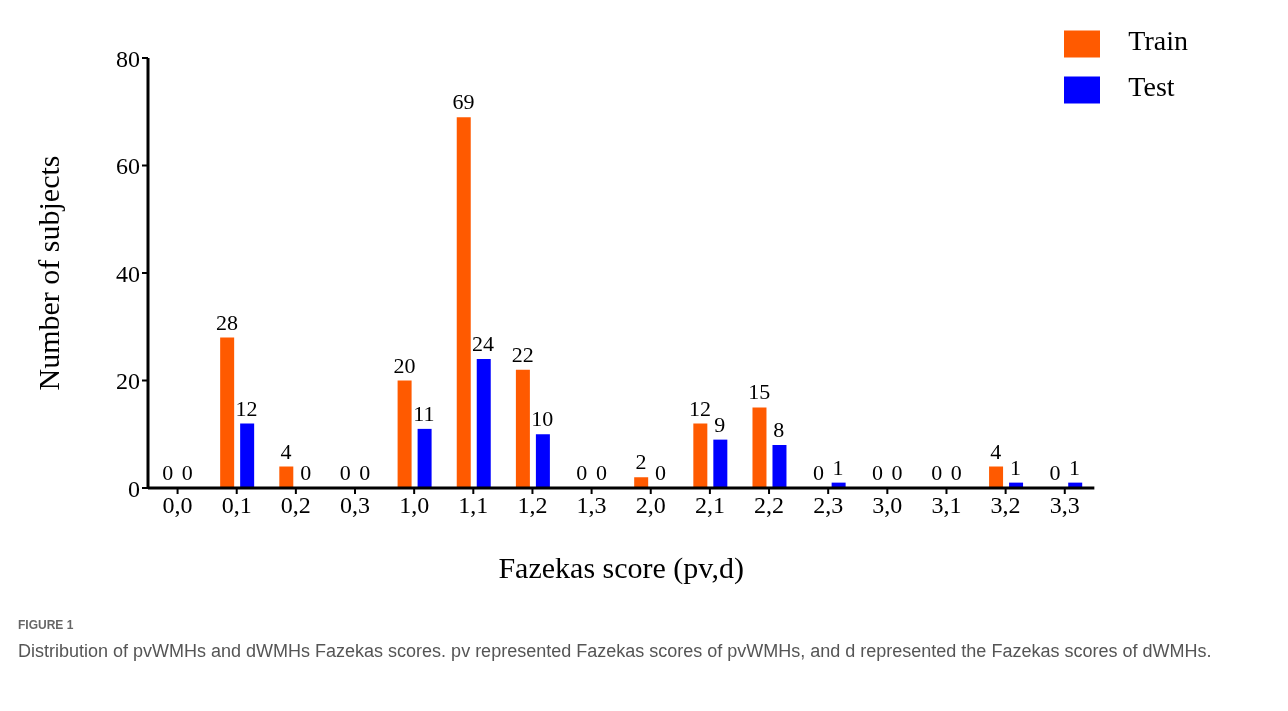 Image resolution: width=1288 pixels, height=711 pixels. Describe the element at coordinates (46, 625) in the screenshot. I see `caption: FIGURE 1` at that location.